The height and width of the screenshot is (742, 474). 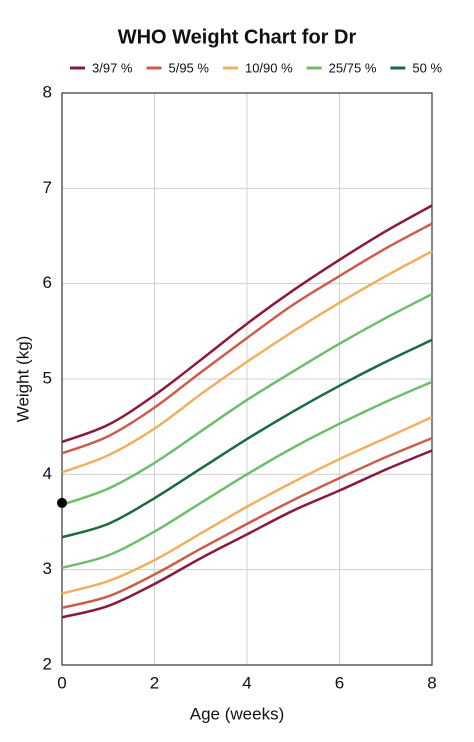 I want to click on legend-label: 50 %, so click(x=427, y=67).